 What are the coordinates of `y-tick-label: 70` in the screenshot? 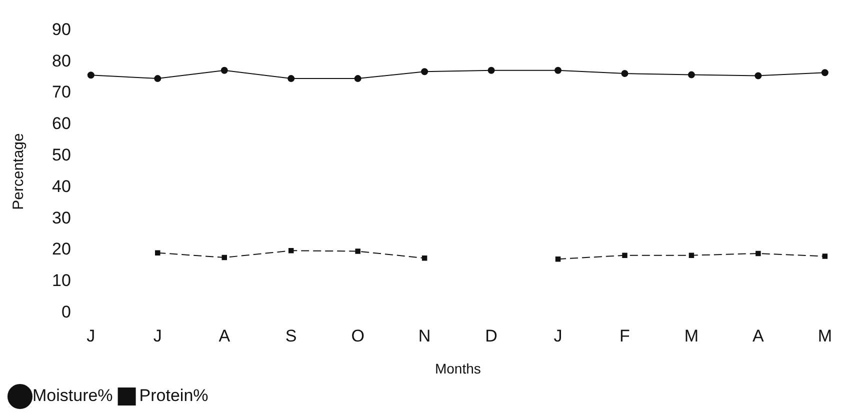 It's located at (61, 92).